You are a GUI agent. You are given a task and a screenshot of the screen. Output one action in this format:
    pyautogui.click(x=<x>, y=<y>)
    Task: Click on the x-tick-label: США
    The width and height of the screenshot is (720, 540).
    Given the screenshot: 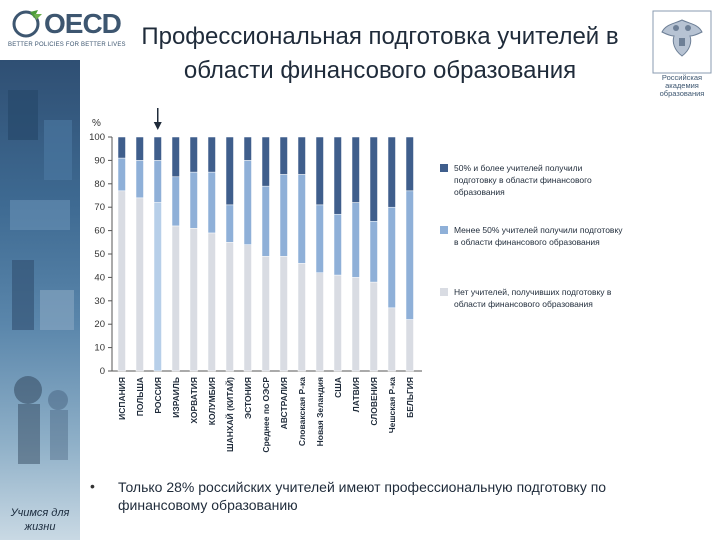 What is the action you would take?
    pyautogui.click(x=338, y=387)
    